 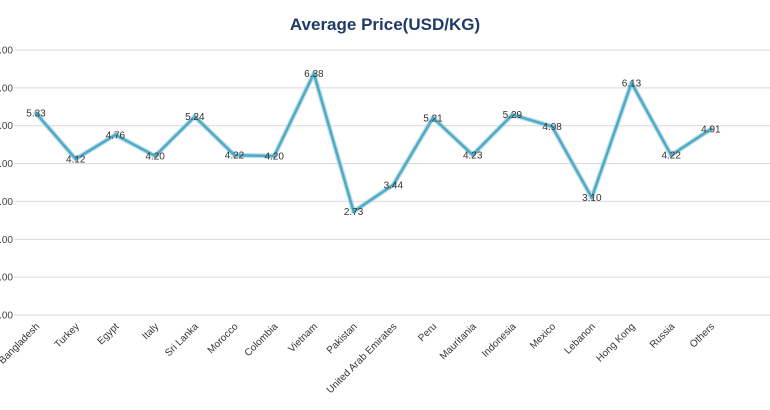 What do you see at coordinates (21, 343) in the screenshot?
I see `x-tick-label: Bangladesh` at bounding box center [21, 343].